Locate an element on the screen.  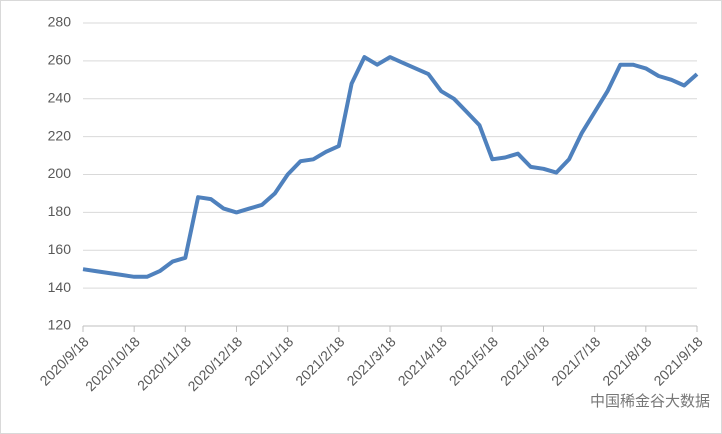
y-tick-label: 120 is located at coordinates (60, 325).